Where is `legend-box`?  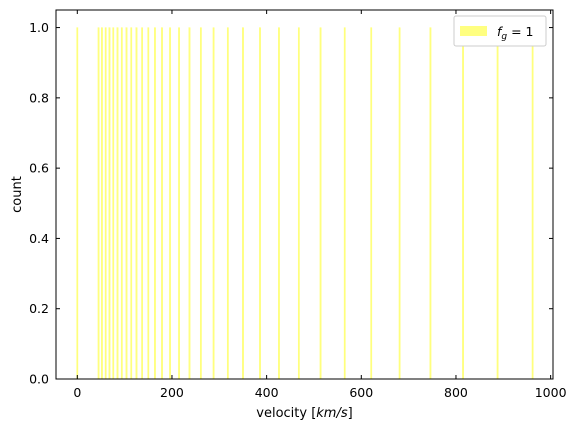 legend-box is located at coordinates (500, 31).